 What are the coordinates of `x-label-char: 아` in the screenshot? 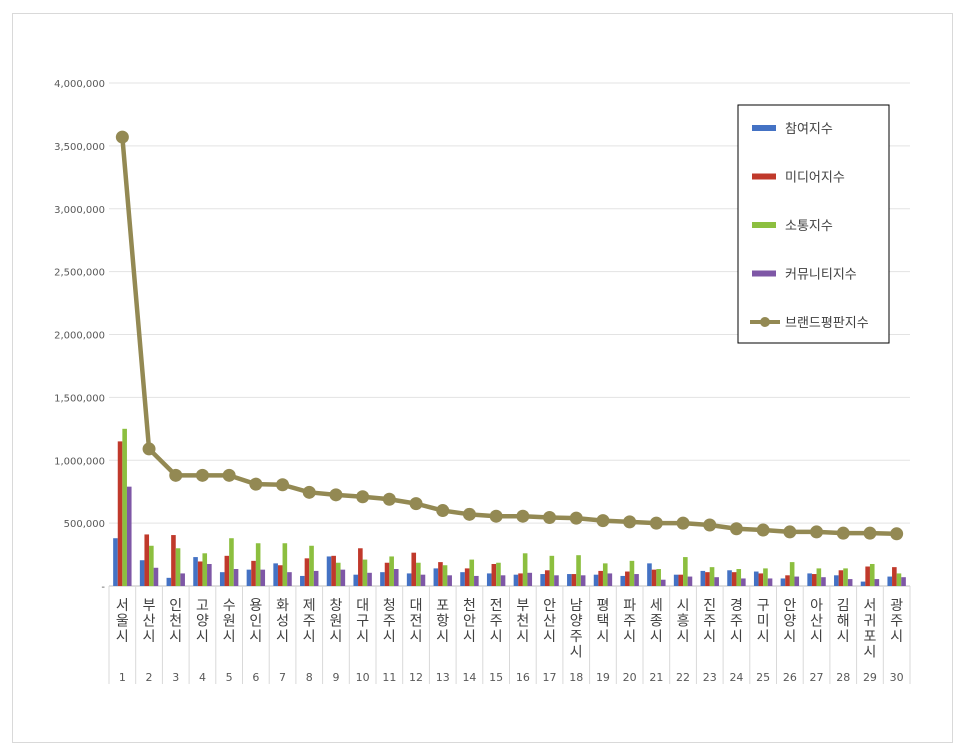 It's located at (816, 606).